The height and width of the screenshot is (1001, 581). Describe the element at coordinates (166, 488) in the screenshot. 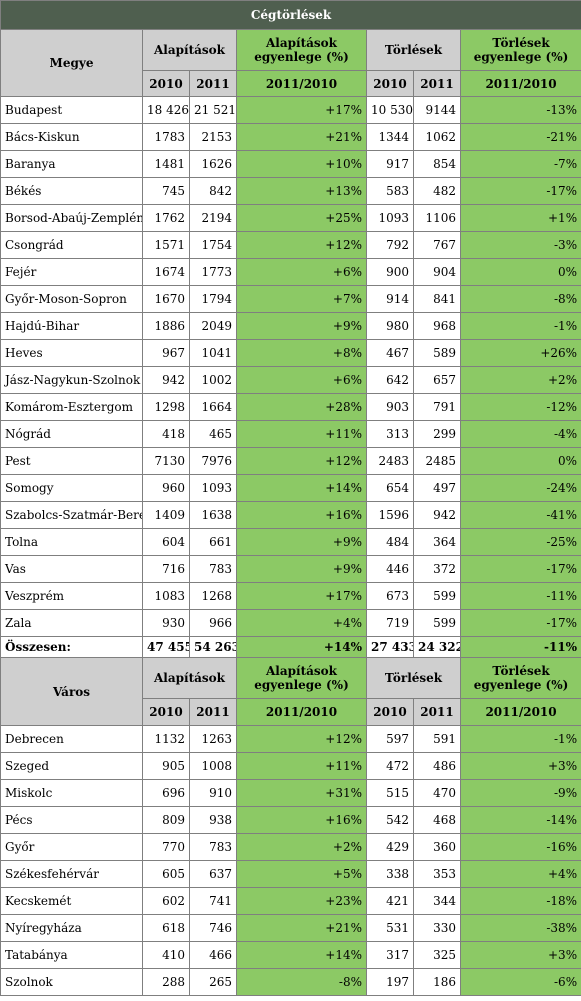

I see `cell-founding-2010: 960` at that location.